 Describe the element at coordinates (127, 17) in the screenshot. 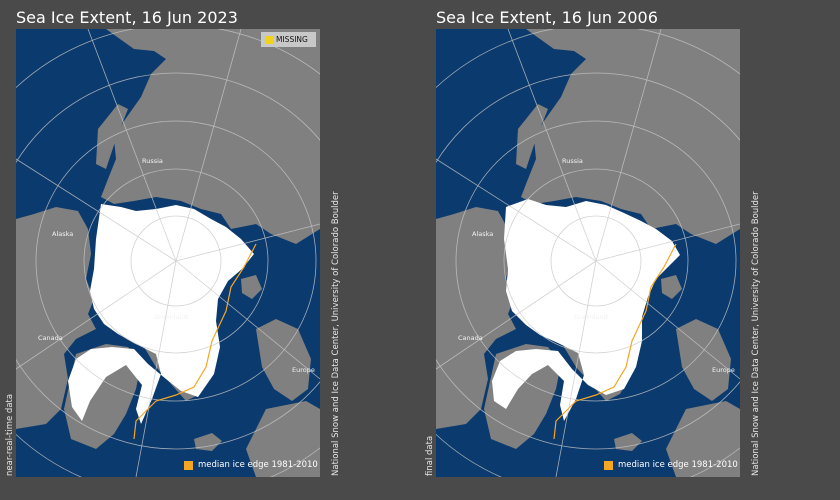

I see `map-title: Sea Ice Extent, 16 Jun 2023` at that location.